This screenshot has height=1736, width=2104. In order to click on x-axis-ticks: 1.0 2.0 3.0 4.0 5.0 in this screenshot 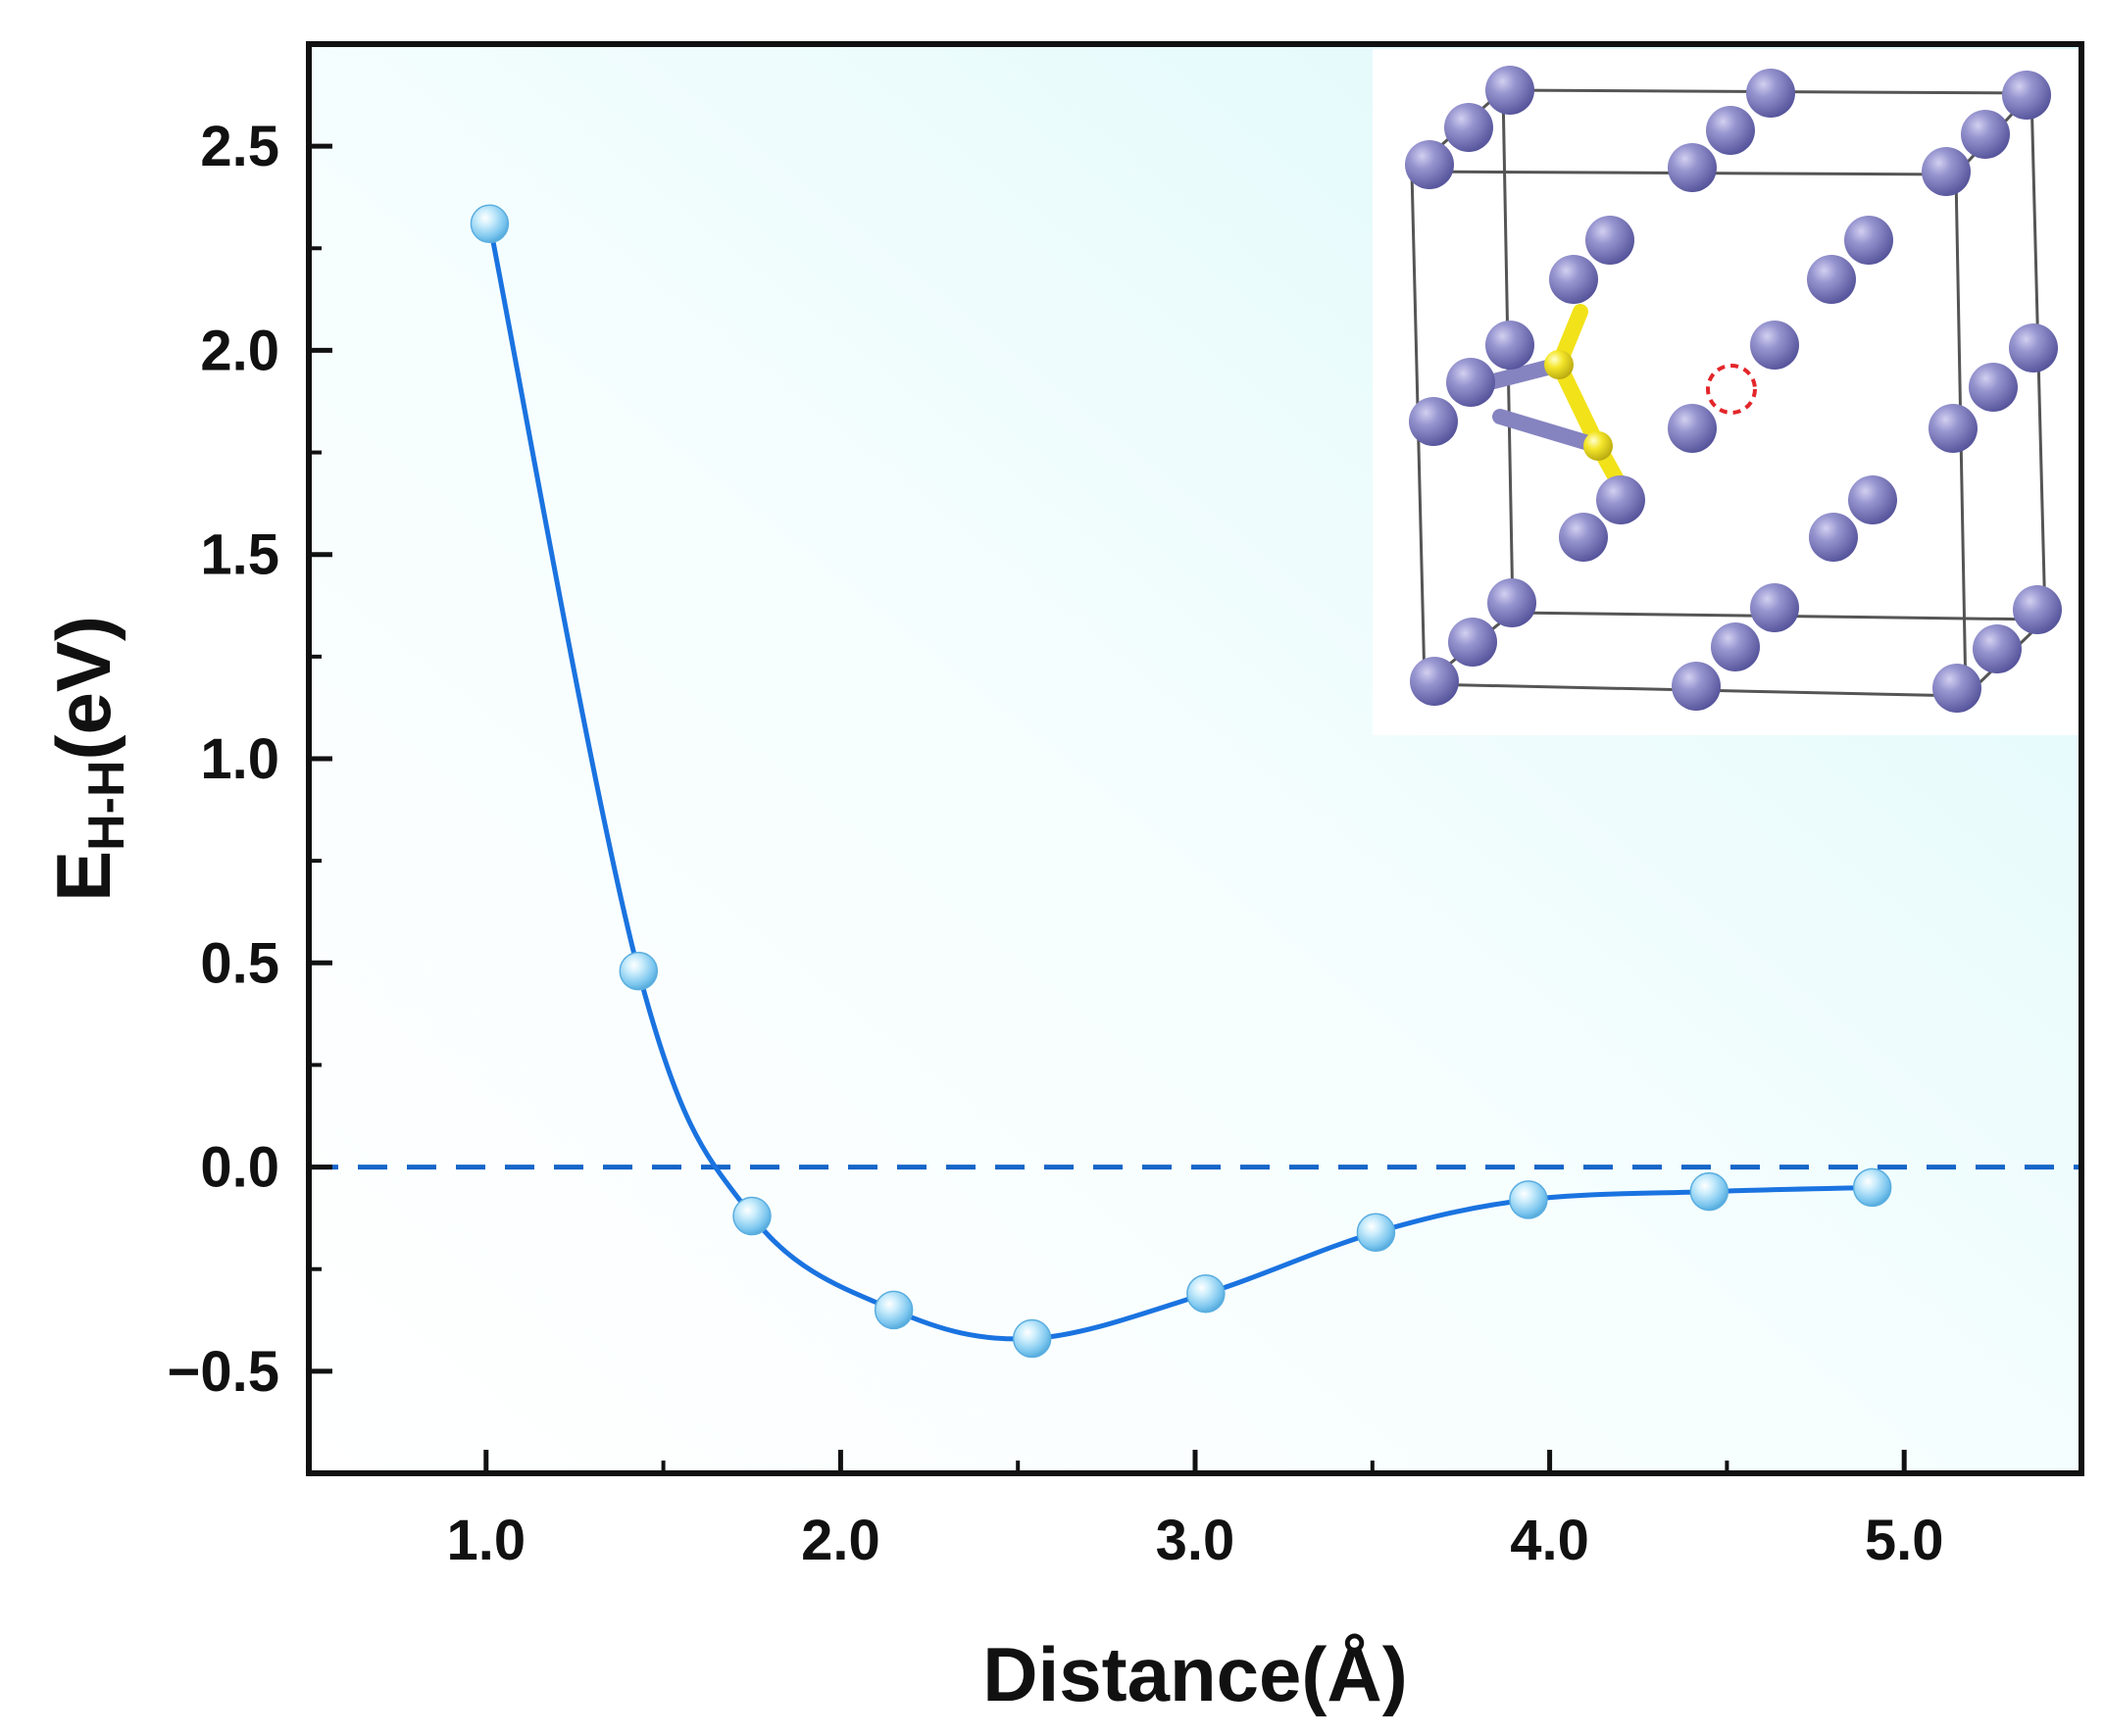, I will do `click(1195, 1511)`.